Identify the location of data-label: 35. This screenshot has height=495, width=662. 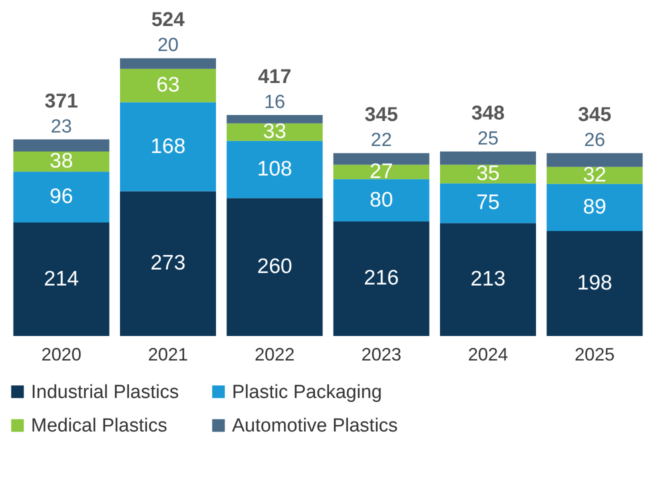
(488, 174).